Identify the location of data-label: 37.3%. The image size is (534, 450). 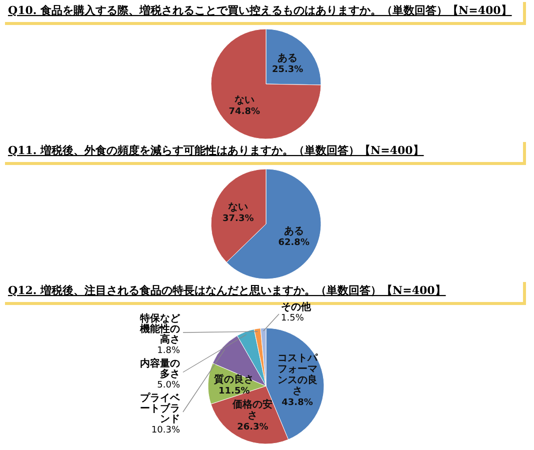
(238, 219).